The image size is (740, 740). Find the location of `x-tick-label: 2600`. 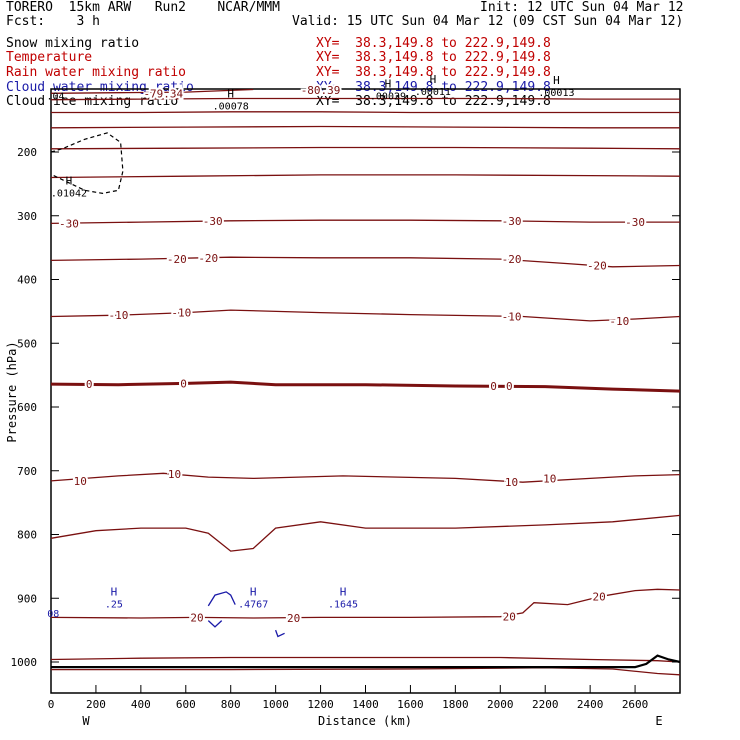

x-tick-label: 2600 is located at coordinates (635, 704).